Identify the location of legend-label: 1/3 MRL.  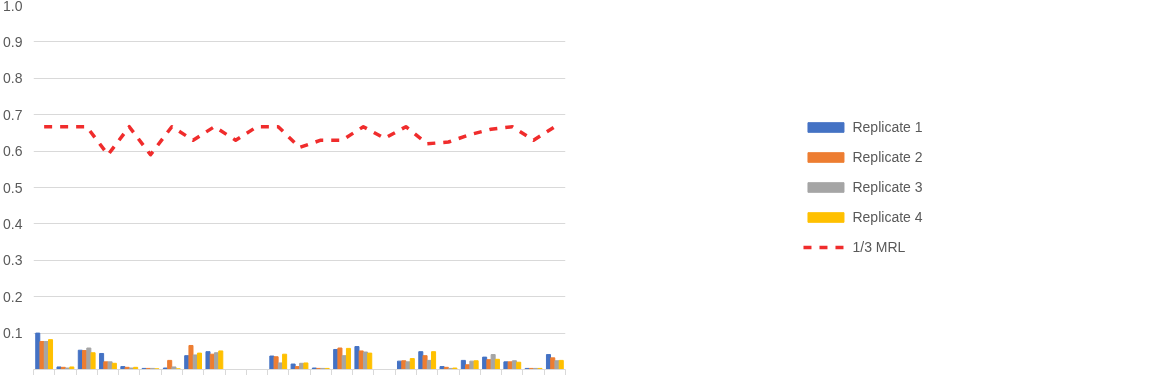
(879, 247).